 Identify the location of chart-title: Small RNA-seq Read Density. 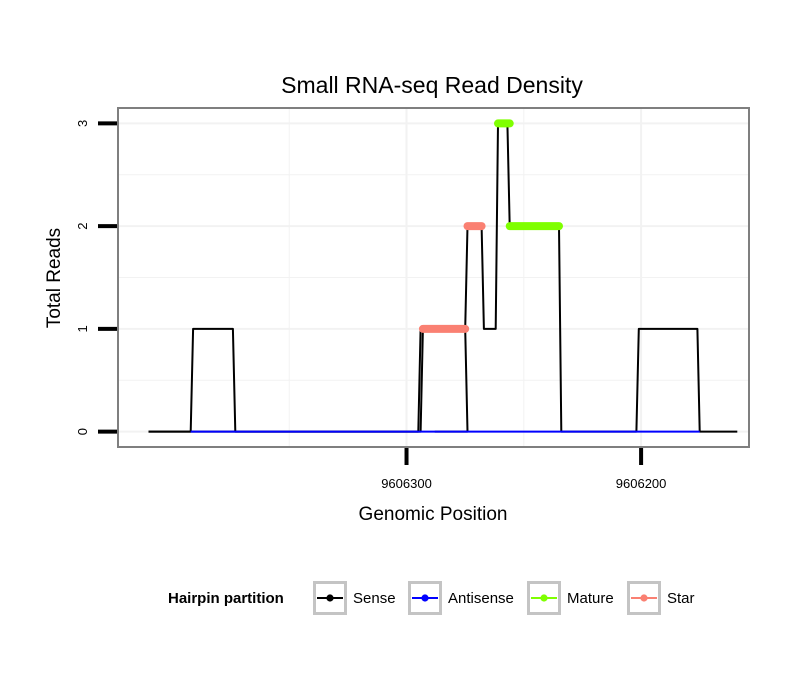
(432, 85).